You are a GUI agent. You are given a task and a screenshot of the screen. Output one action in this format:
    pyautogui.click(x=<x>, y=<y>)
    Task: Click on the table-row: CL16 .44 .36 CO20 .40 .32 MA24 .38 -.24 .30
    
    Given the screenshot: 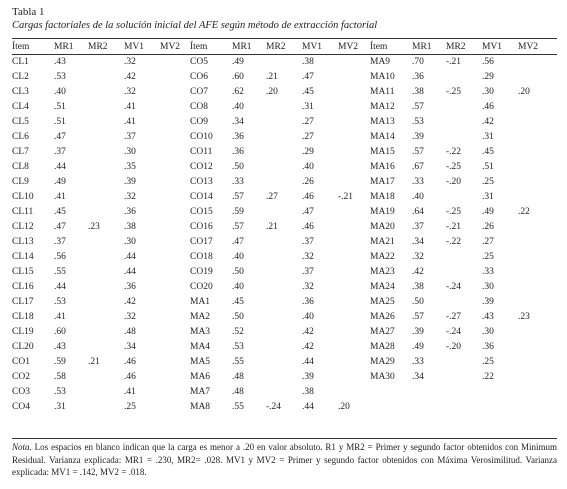 What is the action you would take?
    pyautogui.click(x=284, y=287)
    